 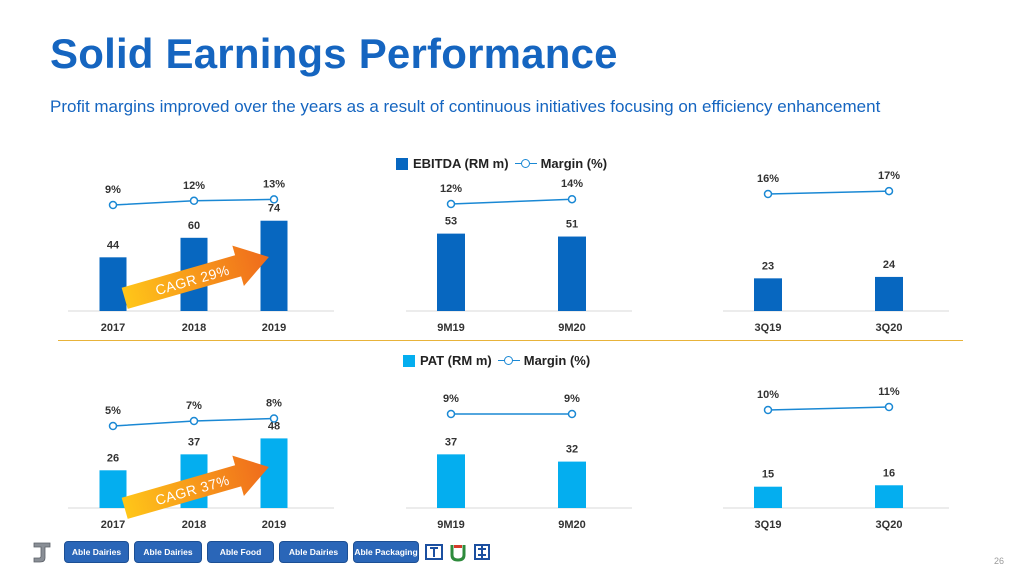 What do you see at coordinates (168, 552) in the screenshot?
I see `brand-logo-able-dairies-mexico: Able Dairies` at bounding box center [168, 552].